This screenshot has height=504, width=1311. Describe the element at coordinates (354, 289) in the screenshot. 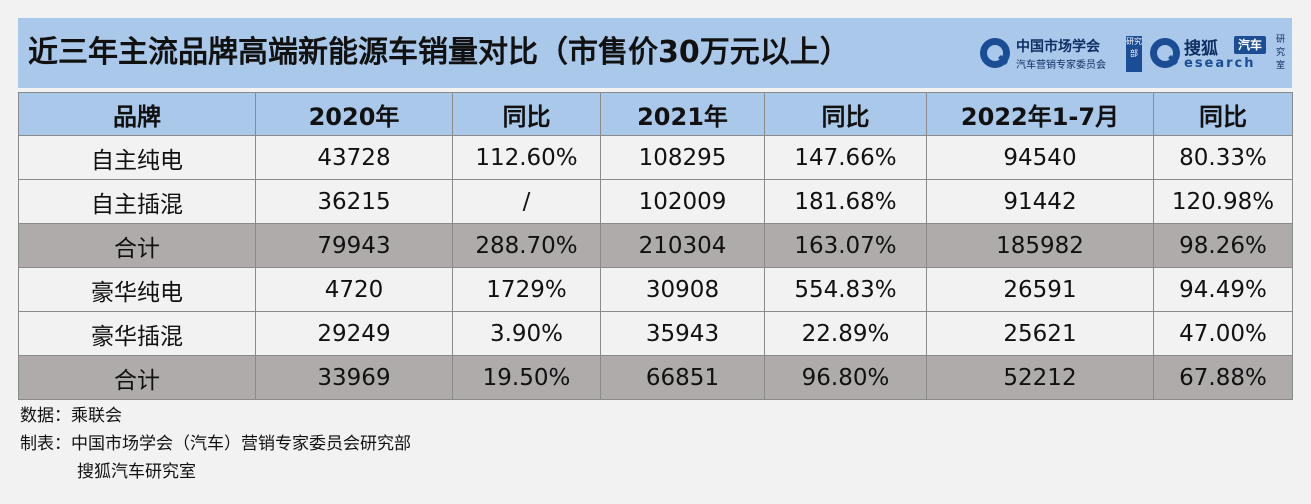

I see `sales-2020-cell: 4720` at that location.